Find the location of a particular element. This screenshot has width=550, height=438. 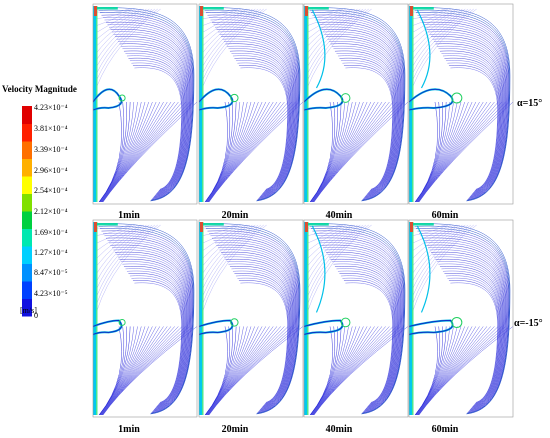

angle-label: α=-15° is located at coordinates (528, 323).